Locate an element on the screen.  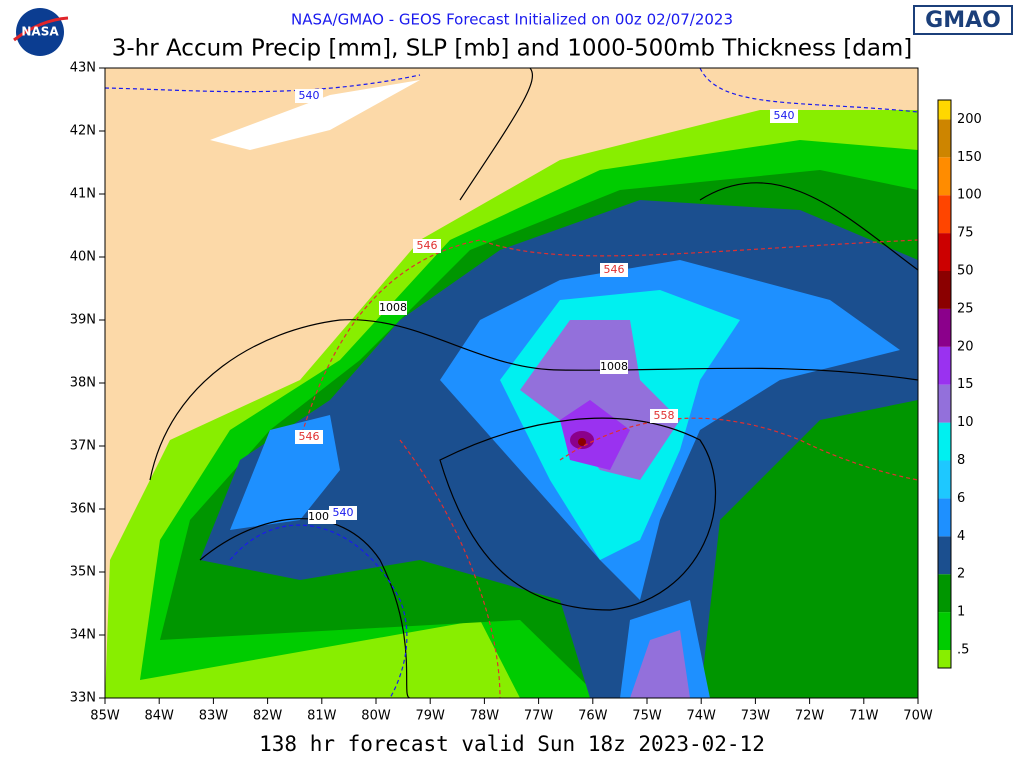
colorbar-label: 25 is located at coordinates (965, 308).